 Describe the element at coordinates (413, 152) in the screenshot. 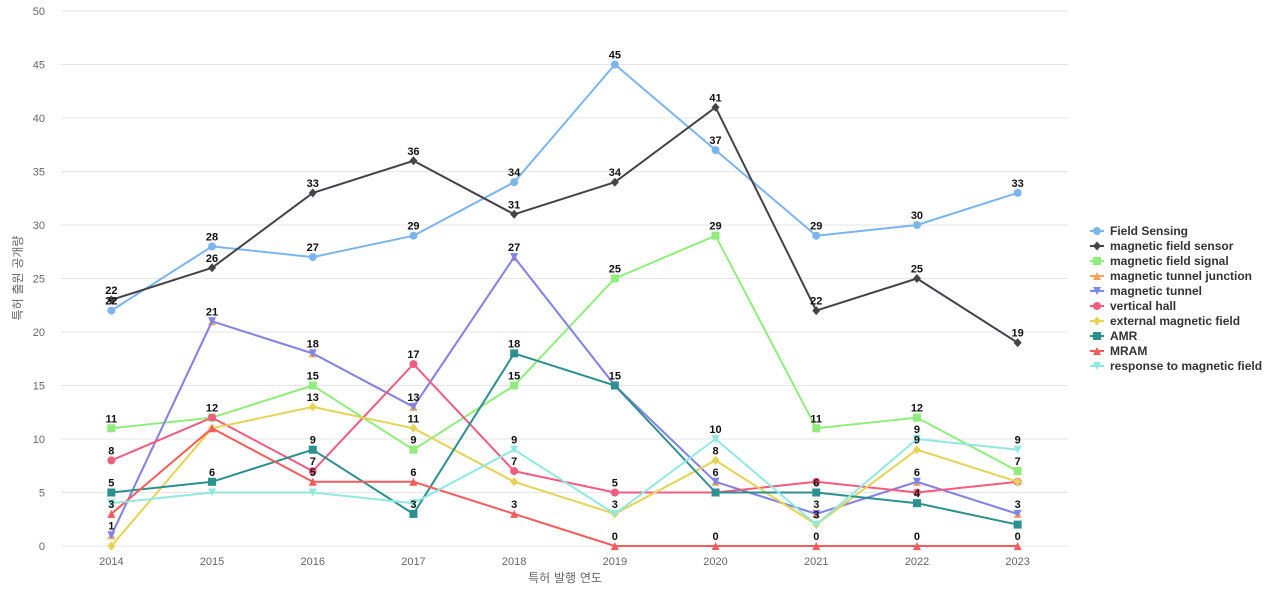

I see `data-label: 36` at that location.